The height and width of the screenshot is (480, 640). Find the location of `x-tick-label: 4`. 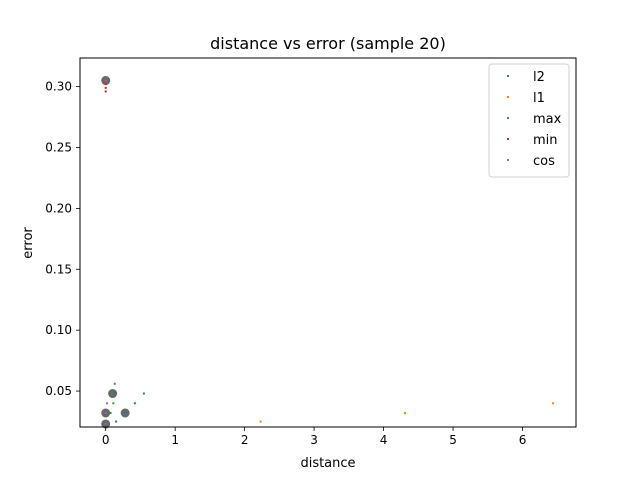

x-tick-label: 4 is located at coordinates (384, 440).